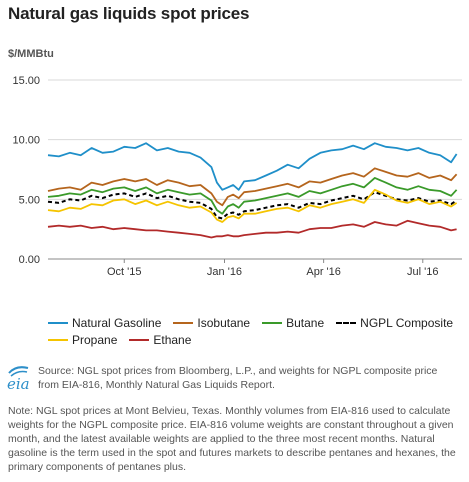  What do you see at coordinates (29, 200) in the screenshot?
I see `y-tick-label: 5.00` at bounding box center [29, 200].